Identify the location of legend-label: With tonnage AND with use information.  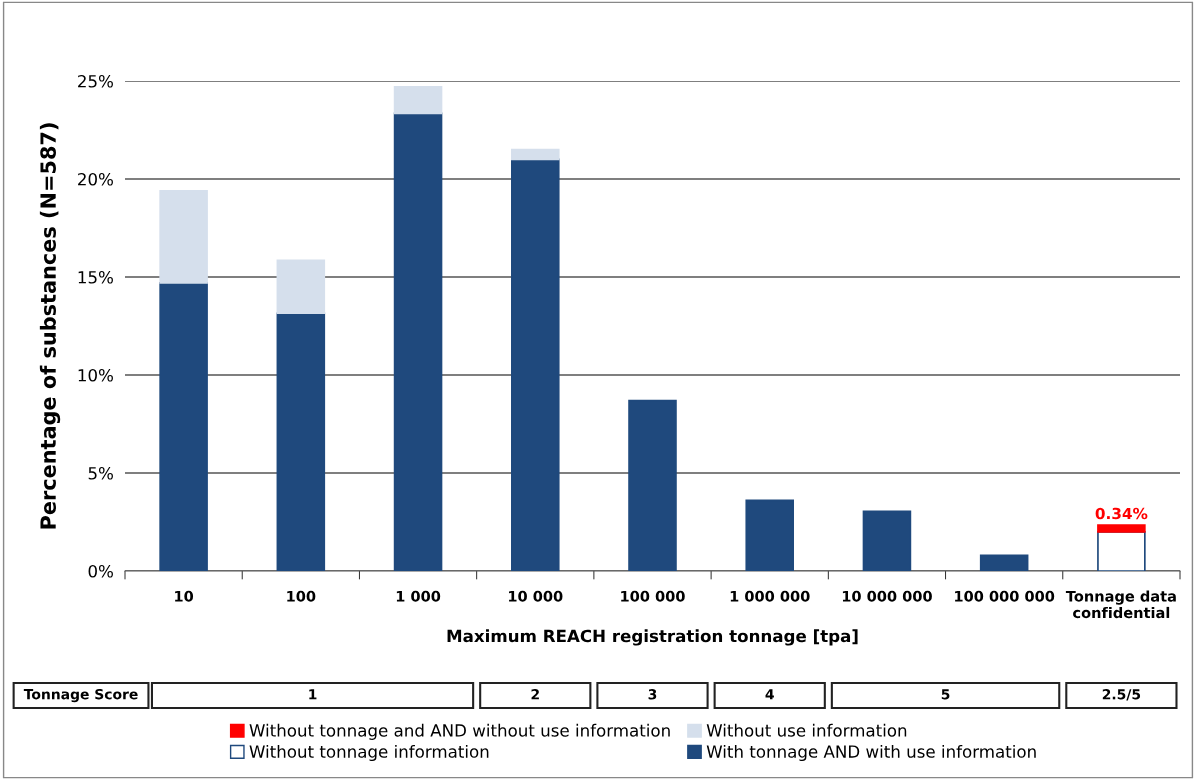
(871, 753).